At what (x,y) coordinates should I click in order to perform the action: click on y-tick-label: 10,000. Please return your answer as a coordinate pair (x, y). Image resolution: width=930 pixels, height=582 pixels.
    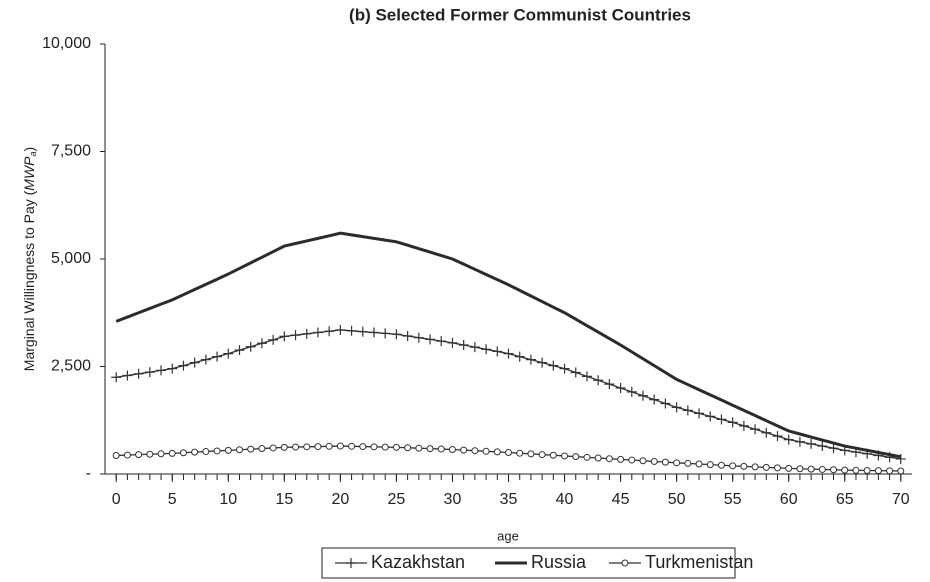
    Looking at the image, I should click on (66, 43).